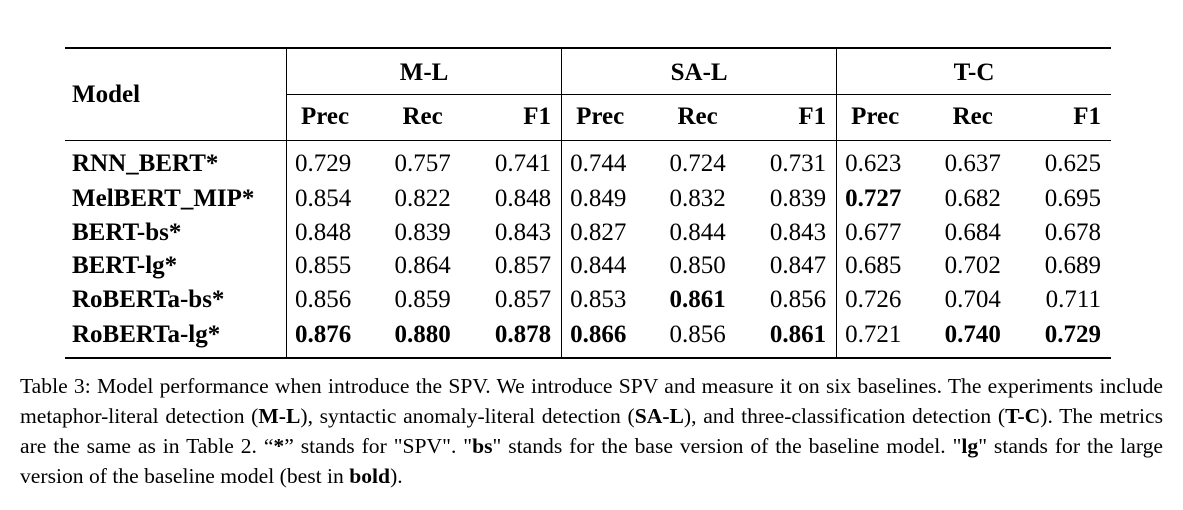 The height and width of the screenshot is (510, 1183). What do you see at coordinates (884, 299) in the screenshot?
I see `metric-value-cell: 0.726` at bounding box center [884, 299].